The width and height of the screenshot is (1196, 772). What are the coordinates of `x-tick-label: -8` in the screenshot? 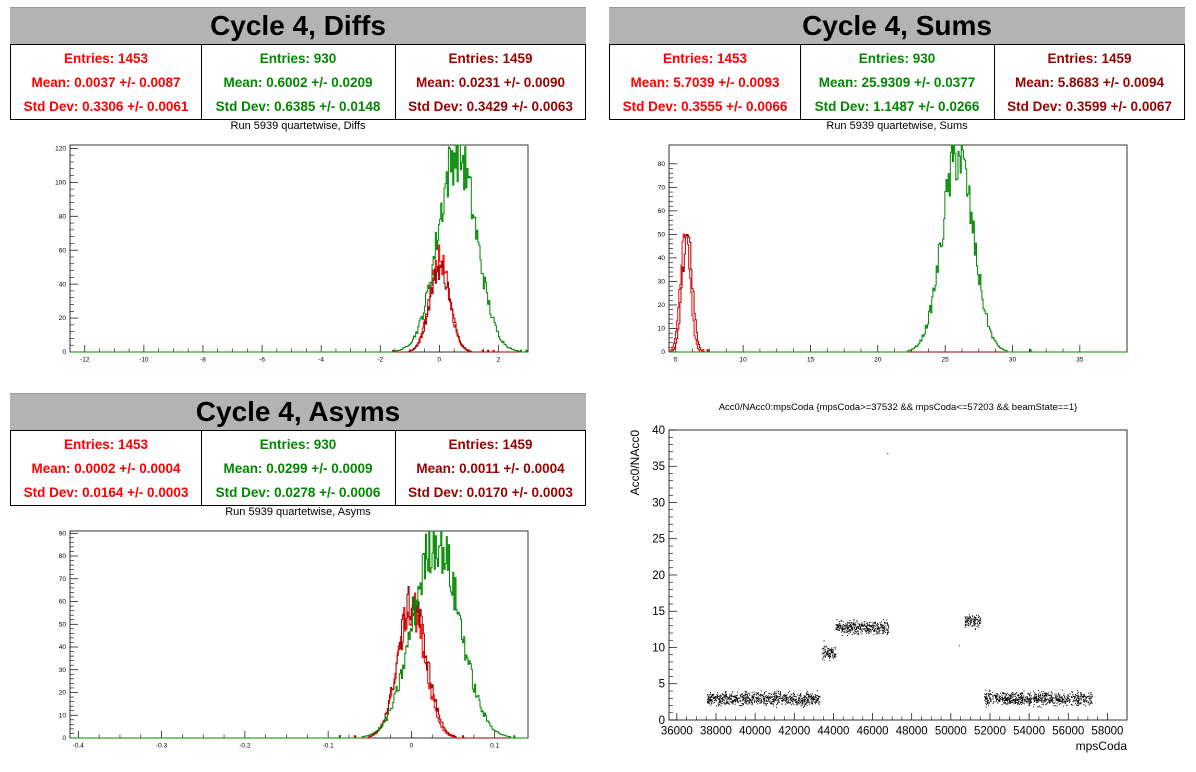 It's located at (203, 360).